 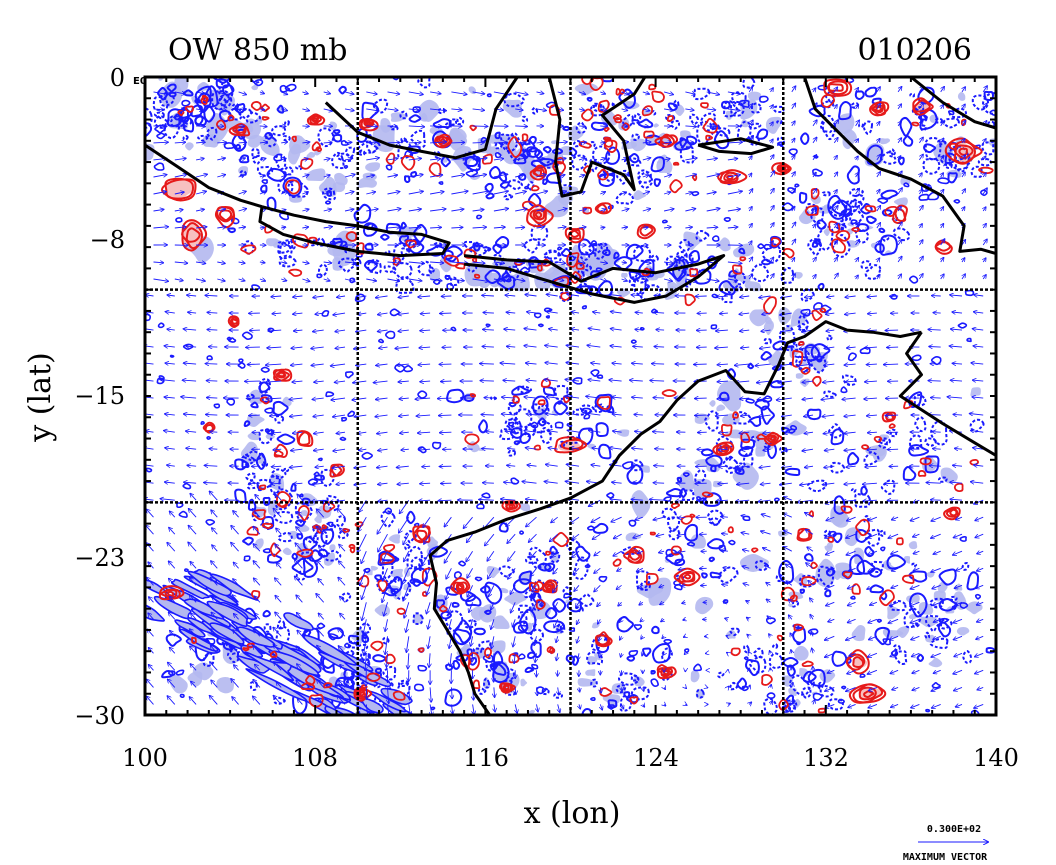 I want to click on legend-value: 0.300E+02, so click(x=954, y=829).